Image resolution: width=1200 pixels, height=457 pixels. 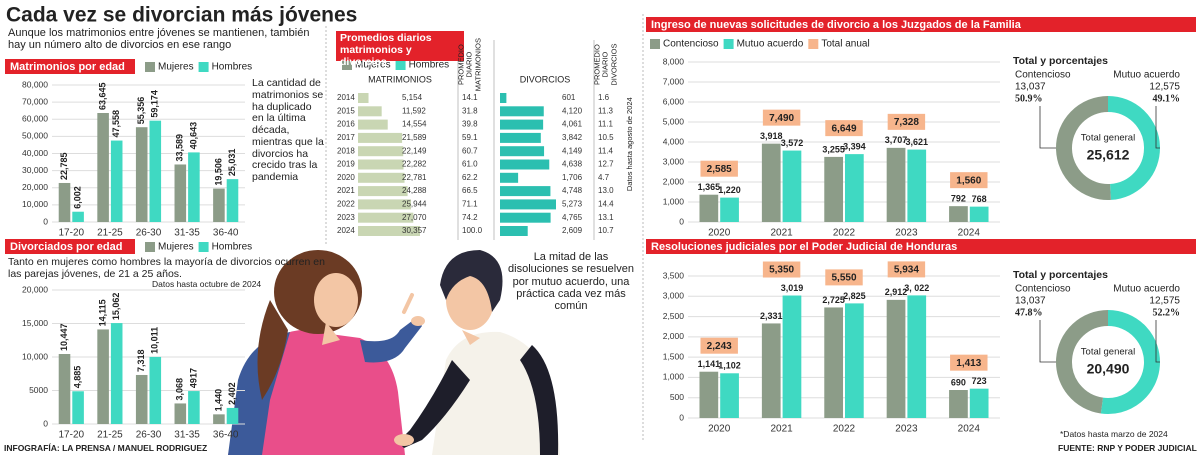 What do you see at coordinates (106, 448) in the screenshot?
I see `credit: INFOGRAFÍA: LA PRENSA / MANUEL RODRIGUEZ` at bounding box center [106, 448].